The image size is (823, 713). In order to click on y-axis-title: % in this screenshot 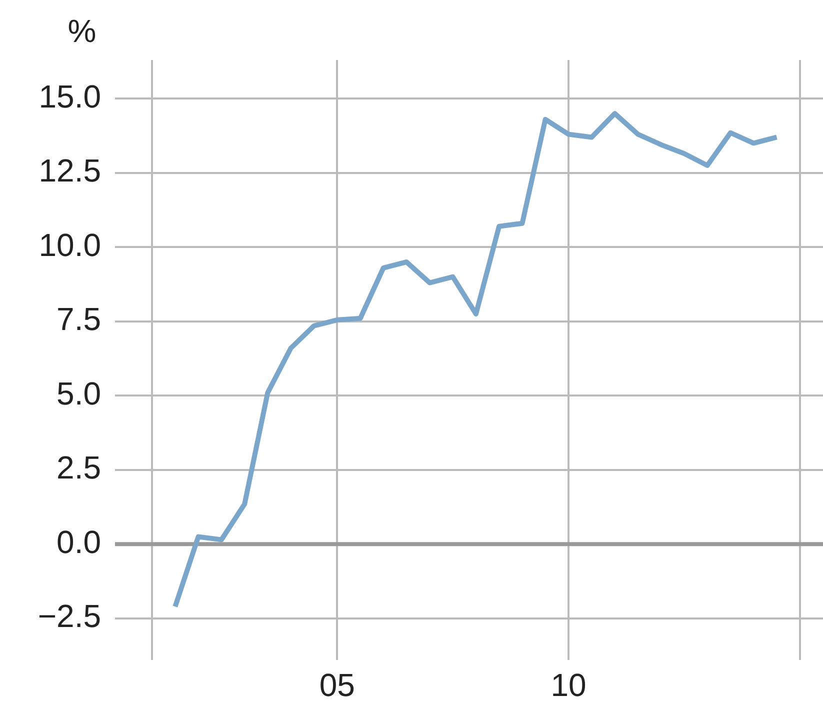, I will do `click(82, 31)`.